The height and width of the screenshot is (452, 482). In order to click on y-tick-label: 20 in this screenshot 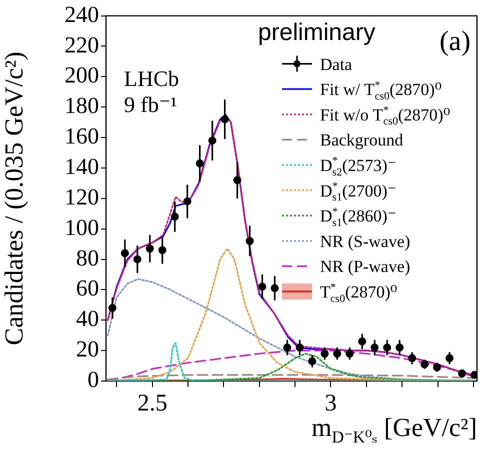, I will do `click(87, 349)`.